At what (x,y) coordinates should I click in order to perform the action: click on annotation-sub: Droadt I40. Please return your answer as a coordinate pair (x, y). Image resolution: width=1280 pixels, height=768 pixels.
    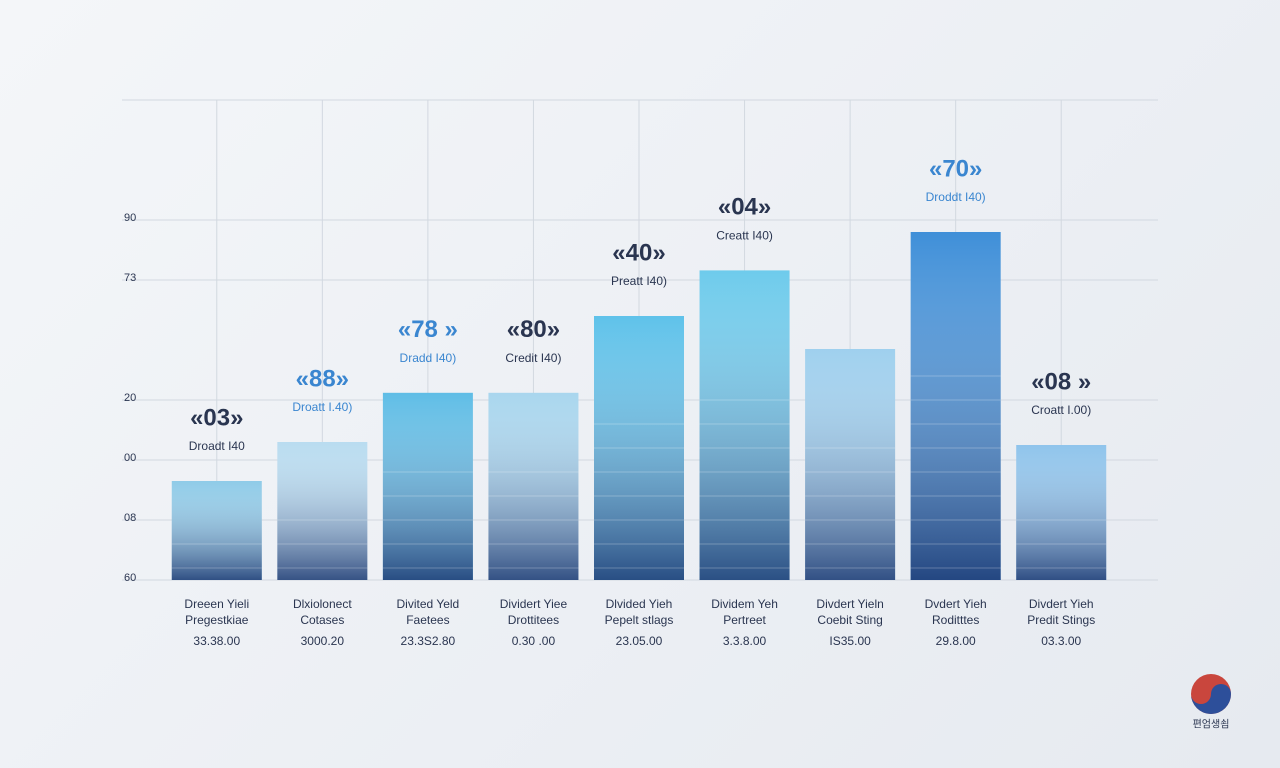
    Looking at the image, I should click on (217, 446).